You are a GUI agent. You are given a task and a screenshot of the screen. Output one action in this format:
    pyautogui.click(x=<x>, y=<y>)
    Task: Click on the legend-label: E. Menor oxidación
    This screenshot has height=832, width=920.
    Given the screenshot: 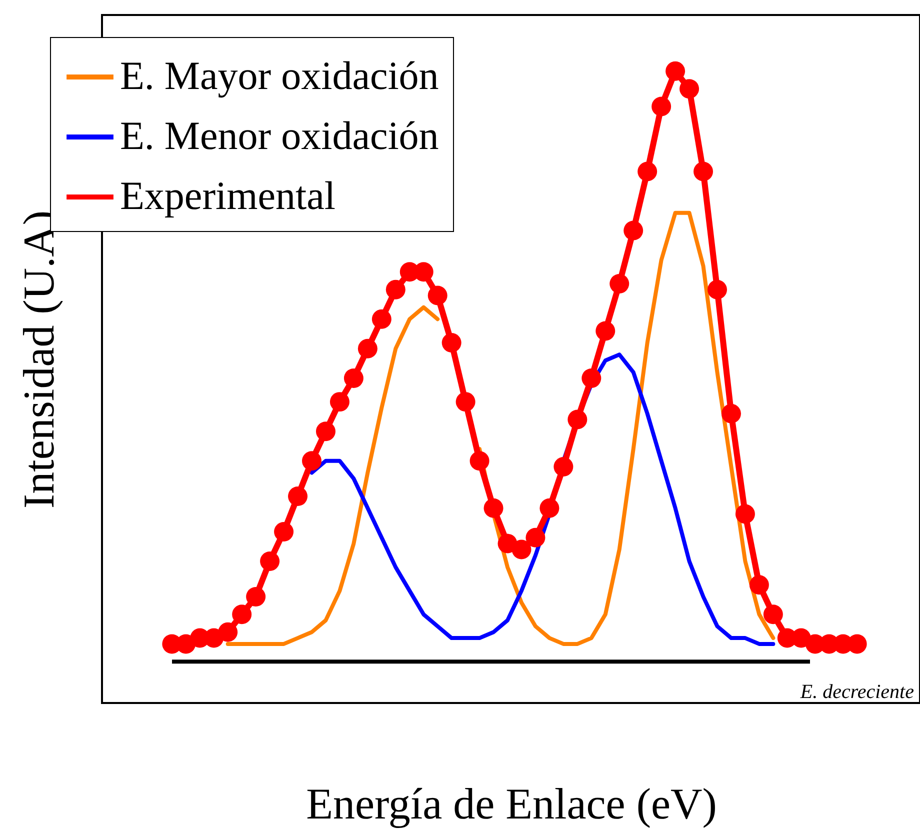 What is the action you would take?
    pyautogui.click(x=279, y=135)
    